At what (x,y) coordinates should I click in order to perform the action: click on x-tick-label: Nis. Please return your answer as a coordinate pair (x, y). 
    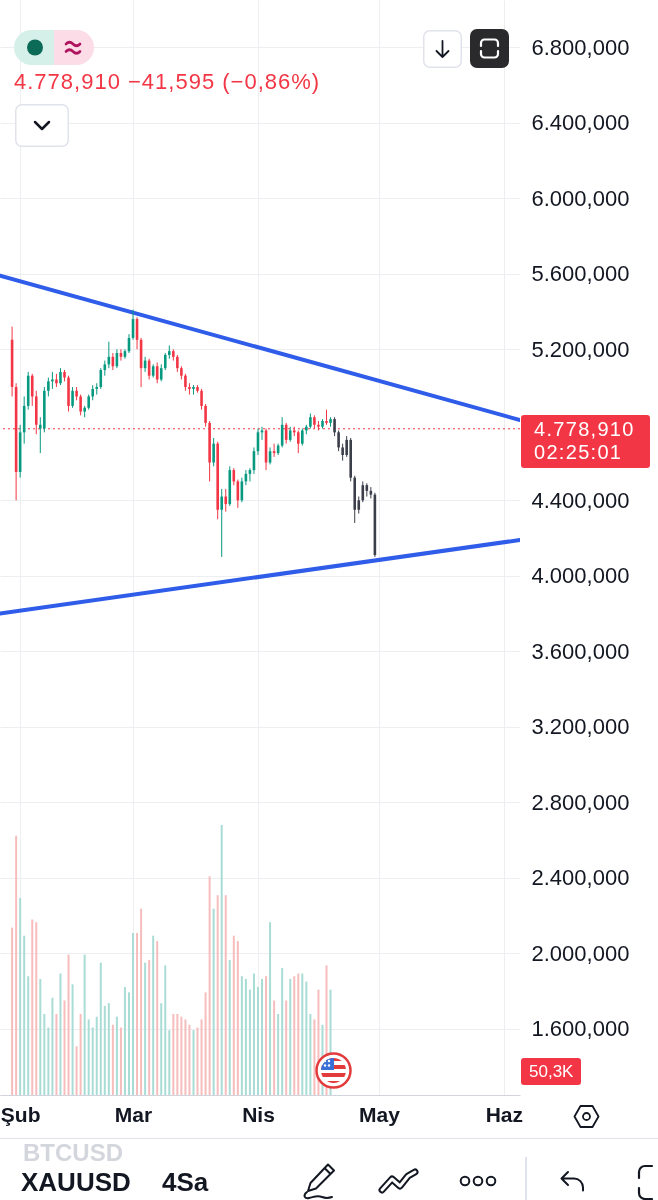
    Looking at the image, I should click on (258, 1114).